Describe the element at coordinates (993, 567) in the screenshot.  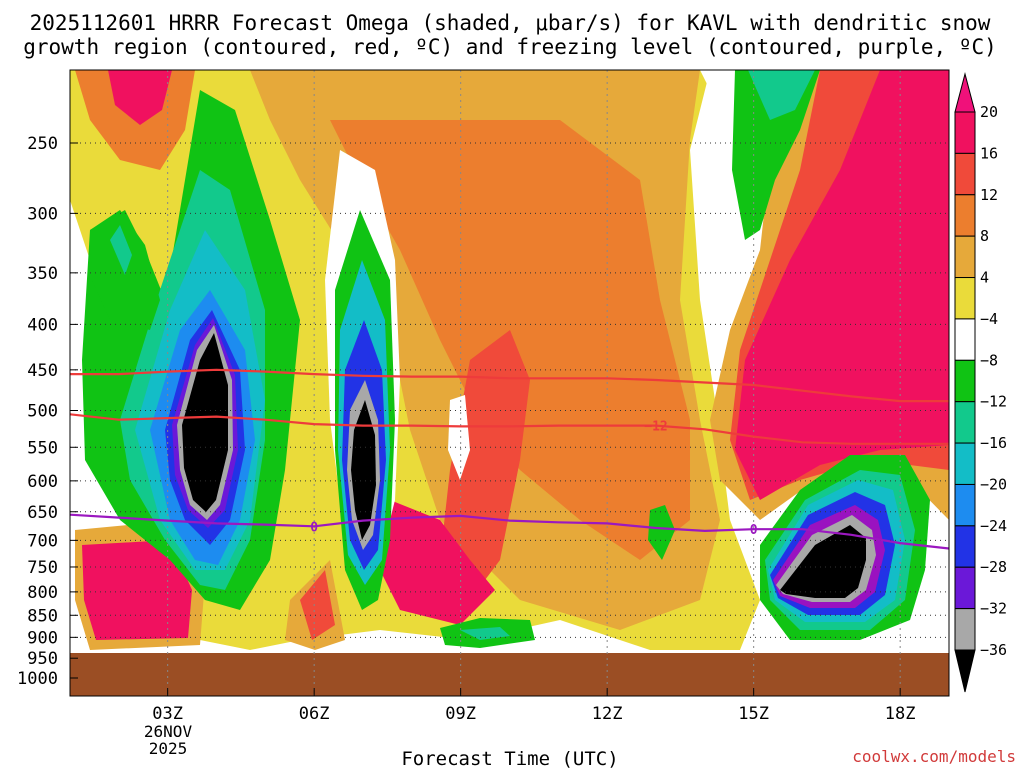
I see `colorbar-label-11: −28` at that location.